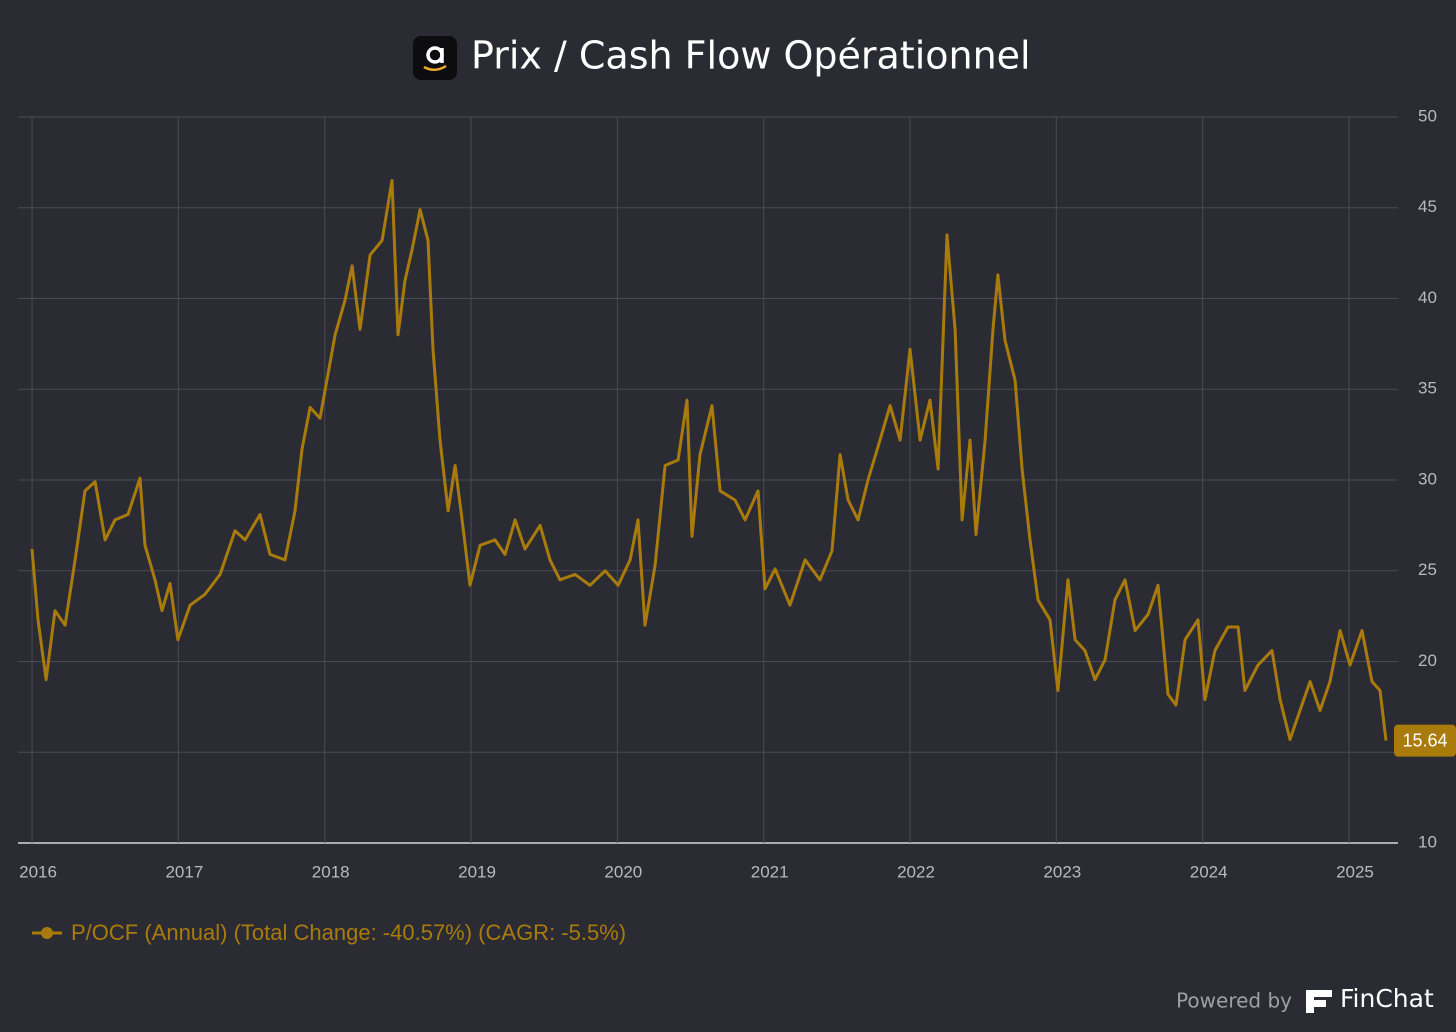  Describe the element at coordinates (435, 58) in the screenshot. I see `logo-icon` at that location.